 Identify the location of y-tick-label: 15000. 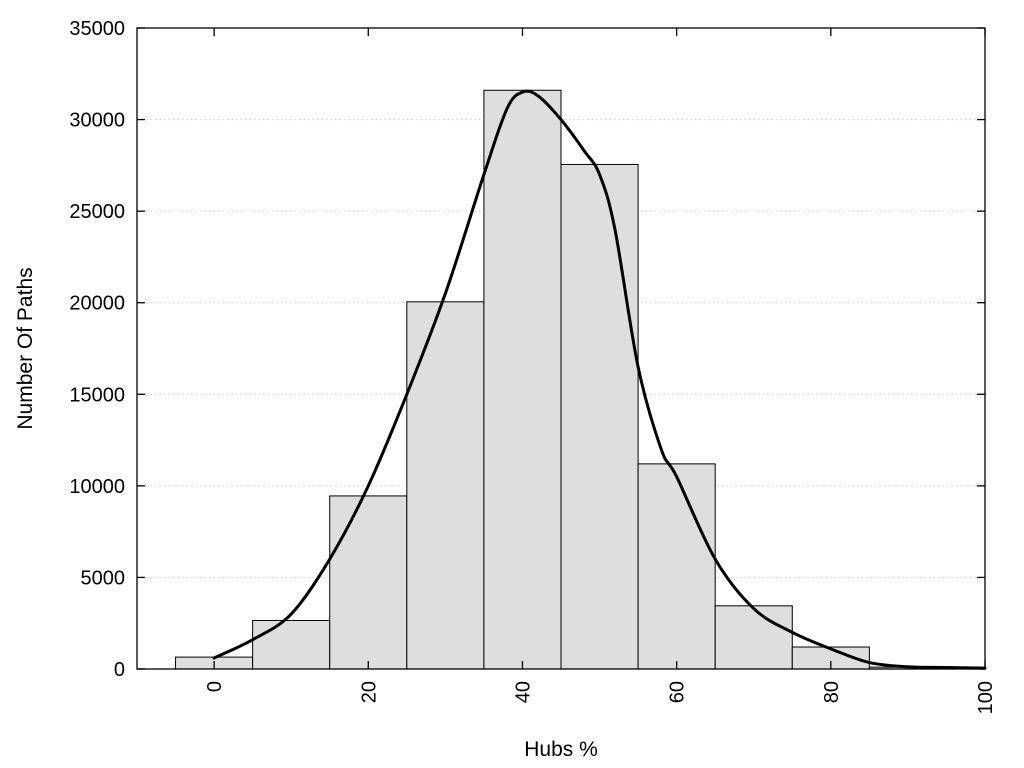
(97, 395).